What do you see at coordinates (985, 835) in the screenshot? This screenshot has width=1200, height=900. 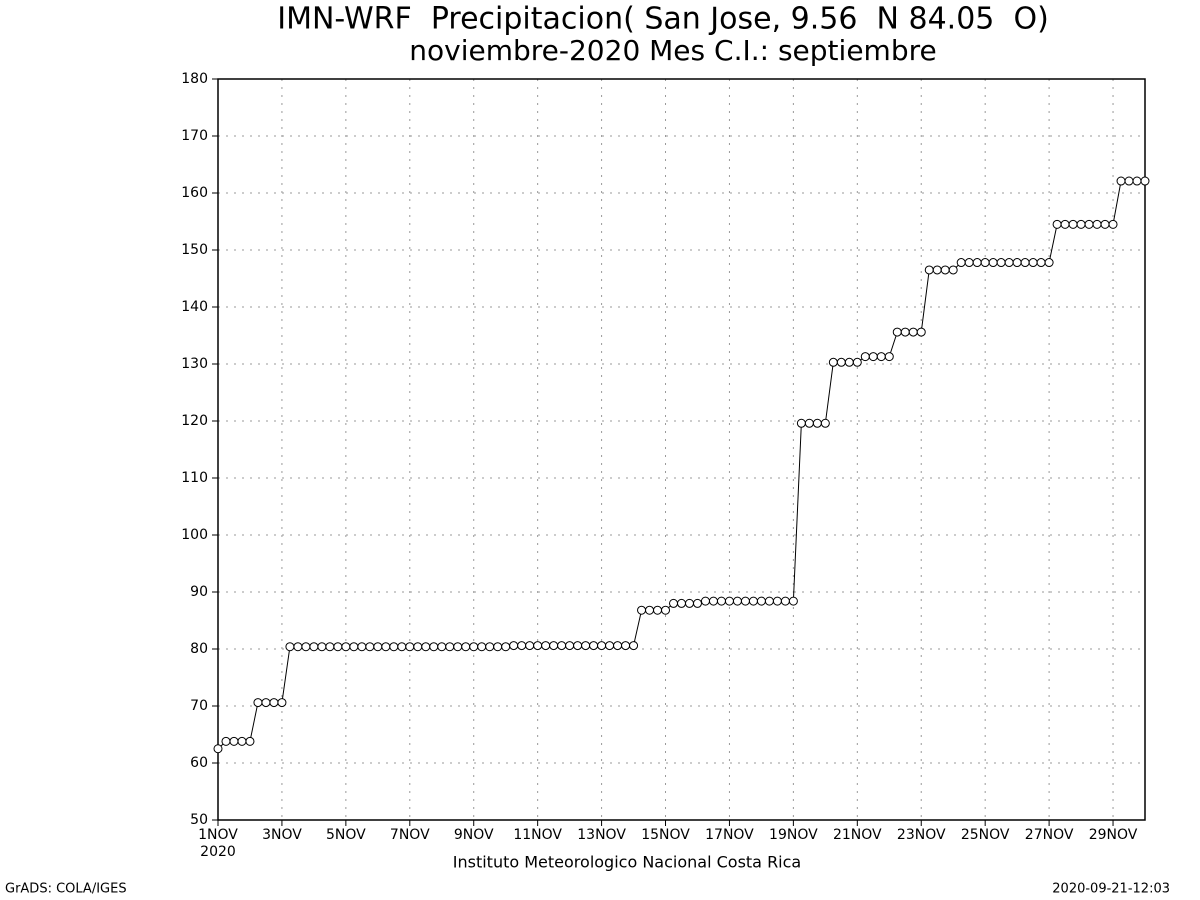 I see `x-tick-label: 25NOV` at bounding box center [985, 835].